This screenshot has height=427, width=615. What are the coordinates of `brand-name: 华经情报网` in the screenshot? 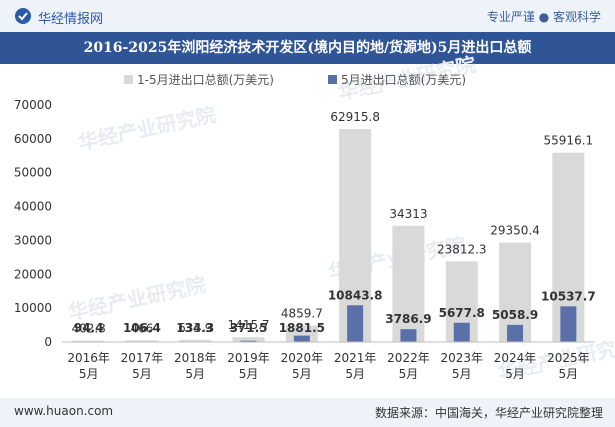 It's located at (71, 19).